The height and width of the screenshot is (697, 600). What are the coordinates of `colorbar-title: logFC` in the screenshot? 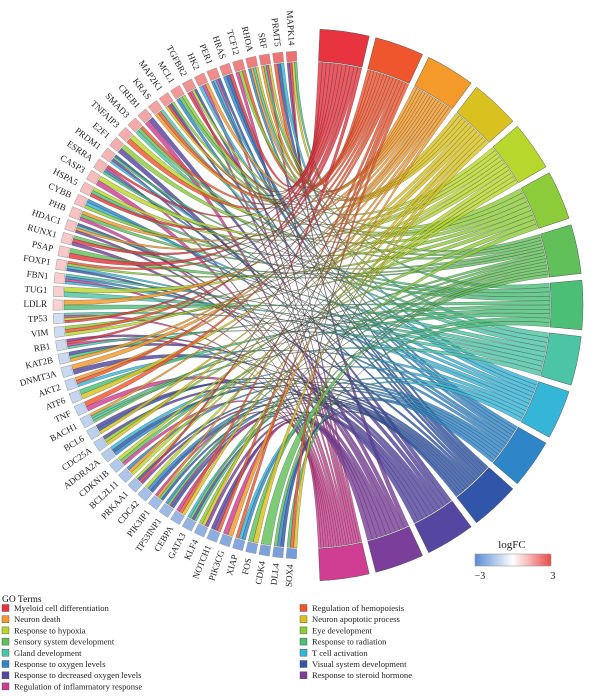 It's located at (512, 545).